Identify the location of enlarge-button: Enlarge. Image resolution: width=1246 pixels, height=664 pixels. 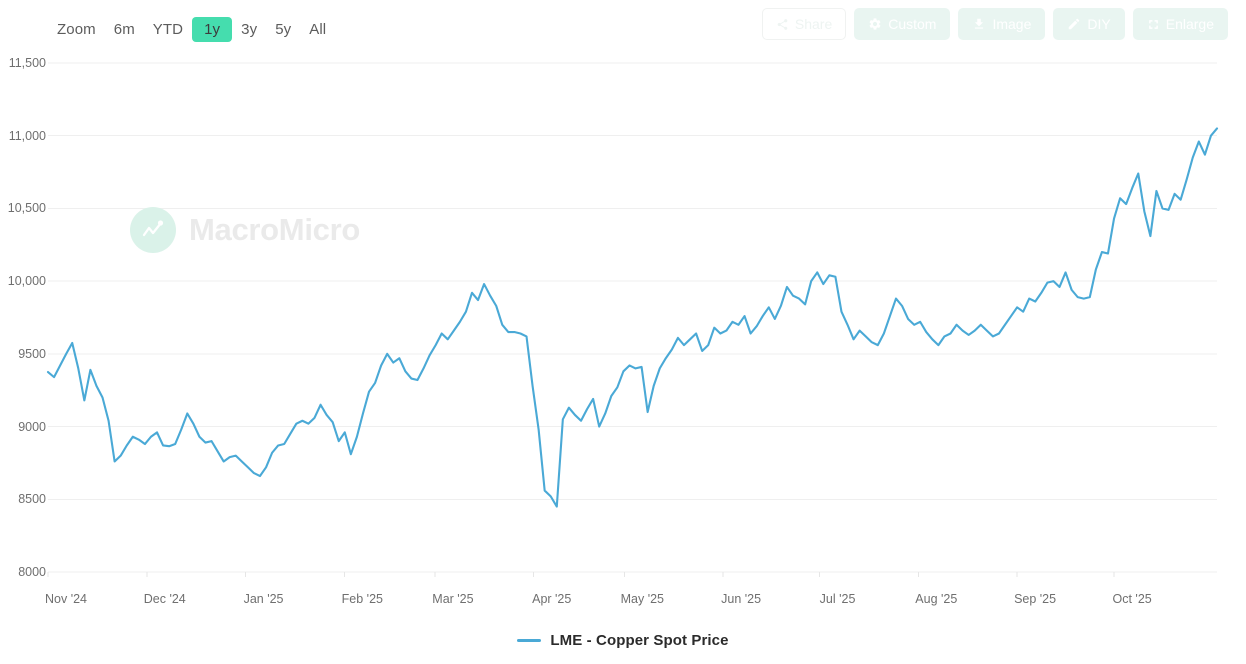
(1180, 24).